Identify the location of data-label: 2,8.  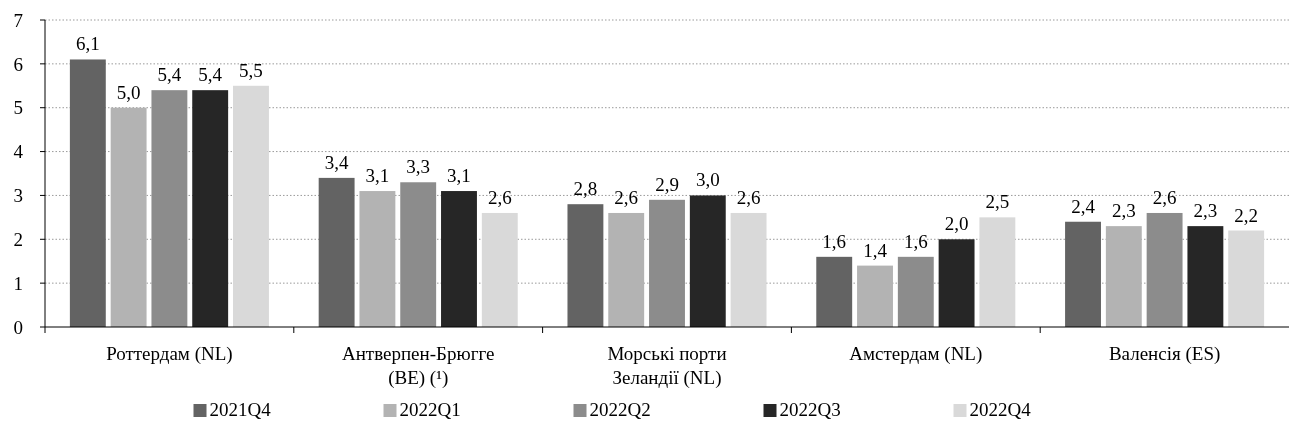
(585, 189).